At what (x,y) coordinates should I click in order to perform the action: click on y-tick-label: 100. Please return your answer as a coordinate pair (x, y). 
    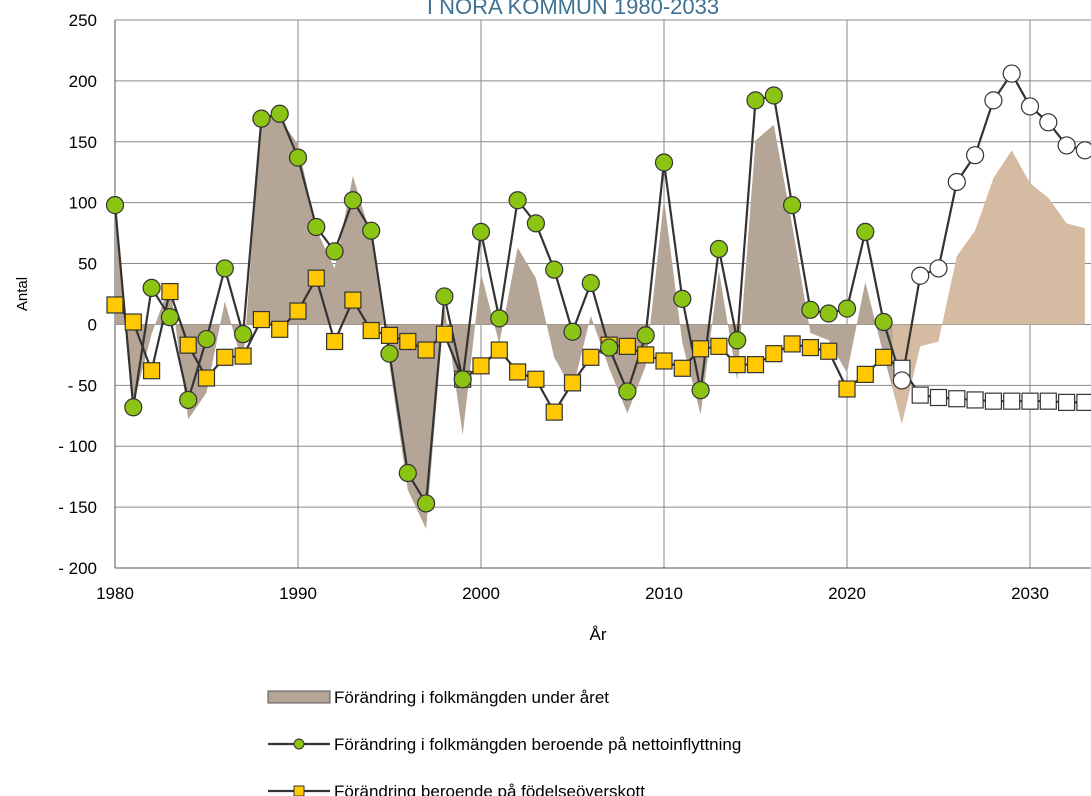
    Looking at the image, I should click on (83, 203).